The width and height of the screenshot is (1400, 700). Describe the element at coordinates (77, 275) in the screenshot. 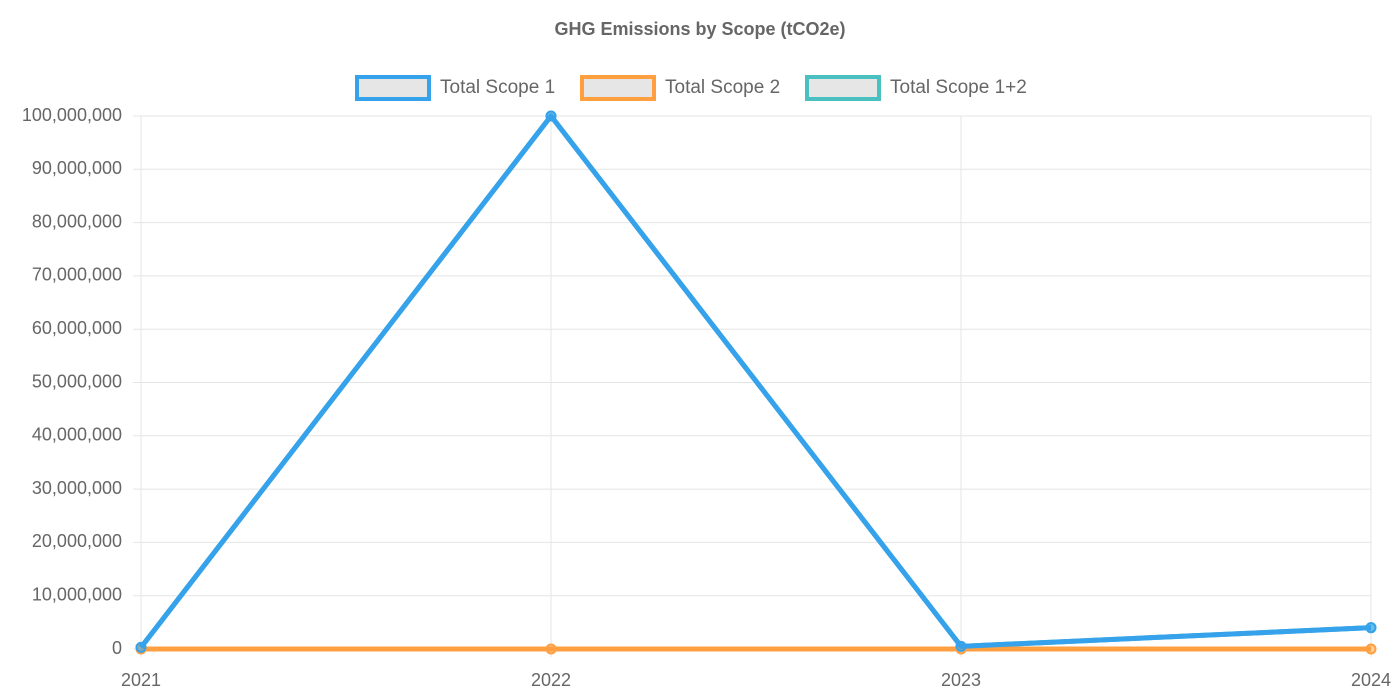

I see `y-tick-label: 70,000,000` at that location.